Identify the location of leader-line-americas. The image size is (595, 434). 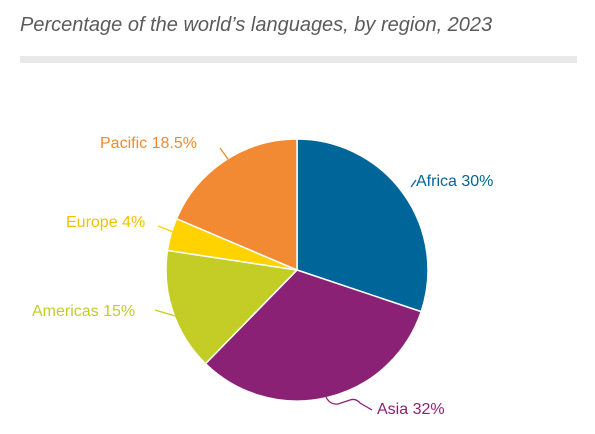
(168, 314).